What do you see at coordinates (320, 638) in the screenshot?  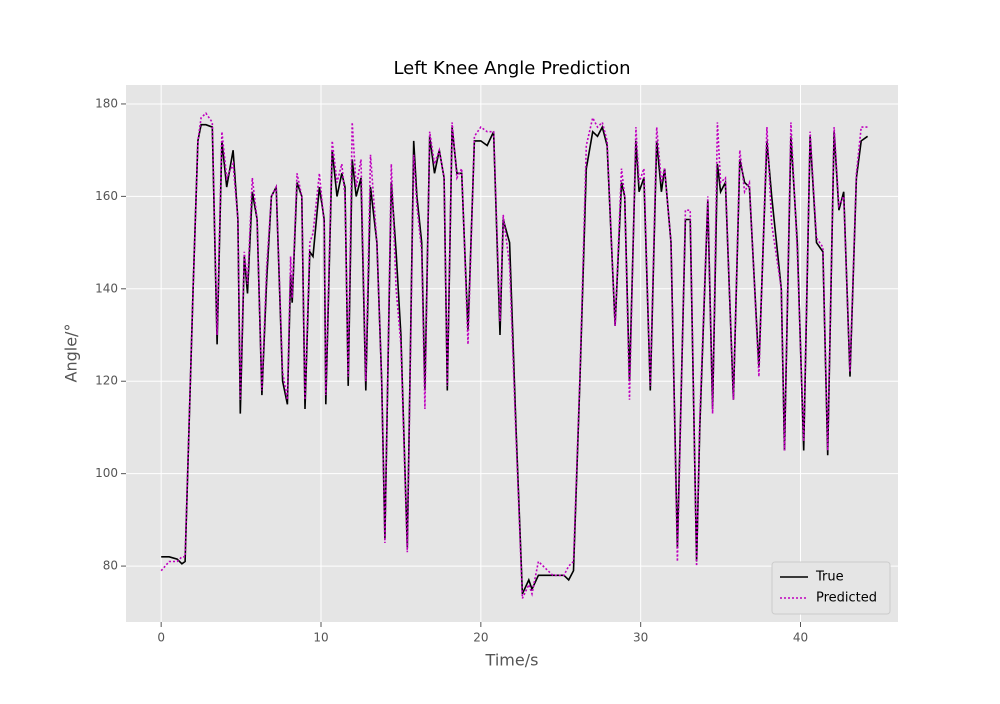 I see `x-tick-label: 10` at bounding box center [320, 638].